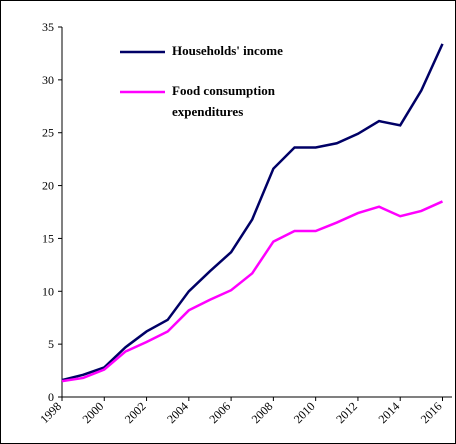  I want to click on y-tick-label: 15, so click(48, 238).